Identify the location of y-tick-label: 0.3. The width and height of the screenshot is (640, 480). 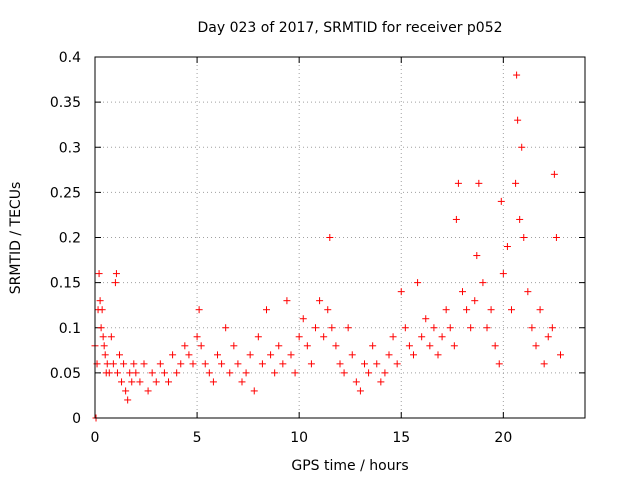
(70, 148).